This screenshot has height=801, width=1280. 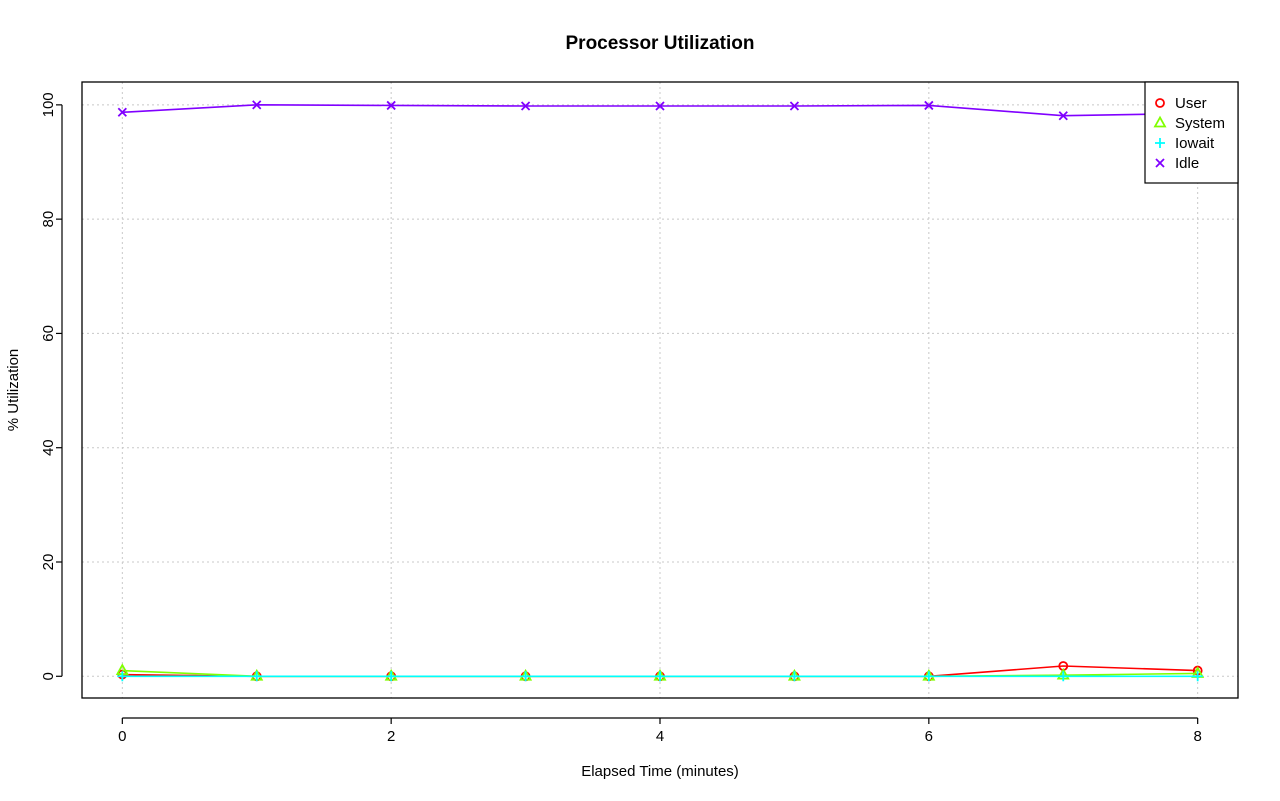 I want to click on y-tick-label: 0, so click(x=48, y=676).